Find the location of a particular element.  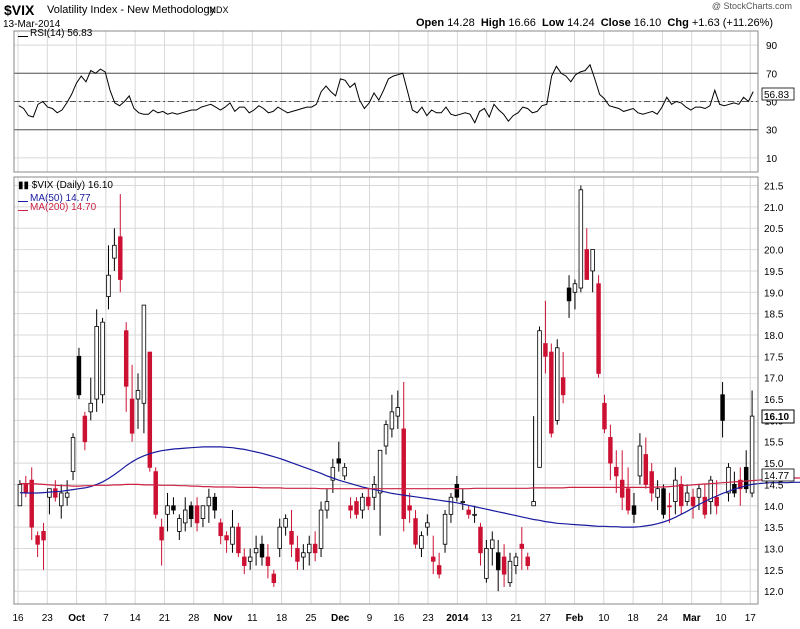

chg-label: Chg is located at coordinates (678, 23).